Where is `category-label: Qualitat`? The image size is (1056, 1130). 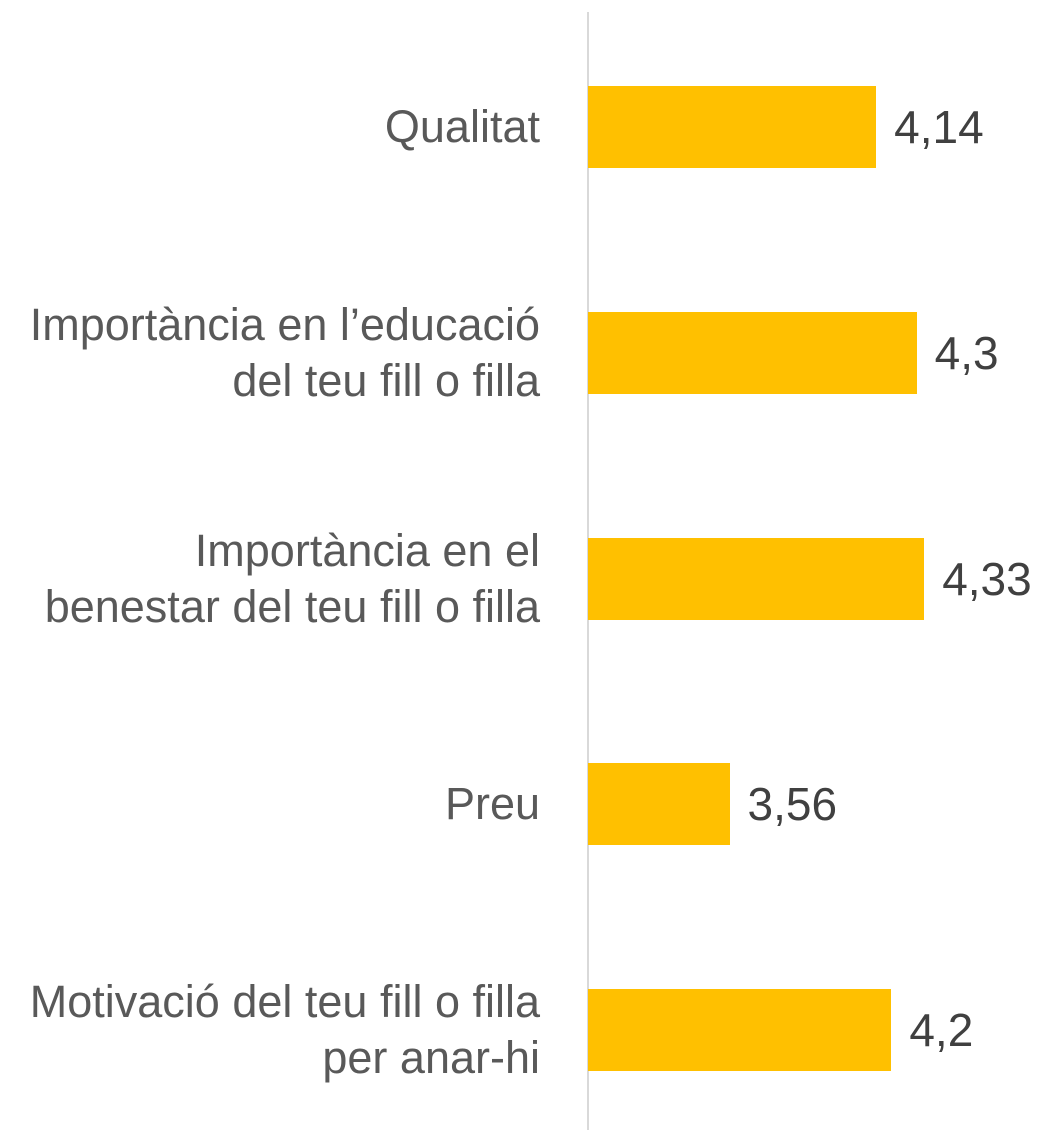 category-label: Qualitat is located at coordinates (462, 126).